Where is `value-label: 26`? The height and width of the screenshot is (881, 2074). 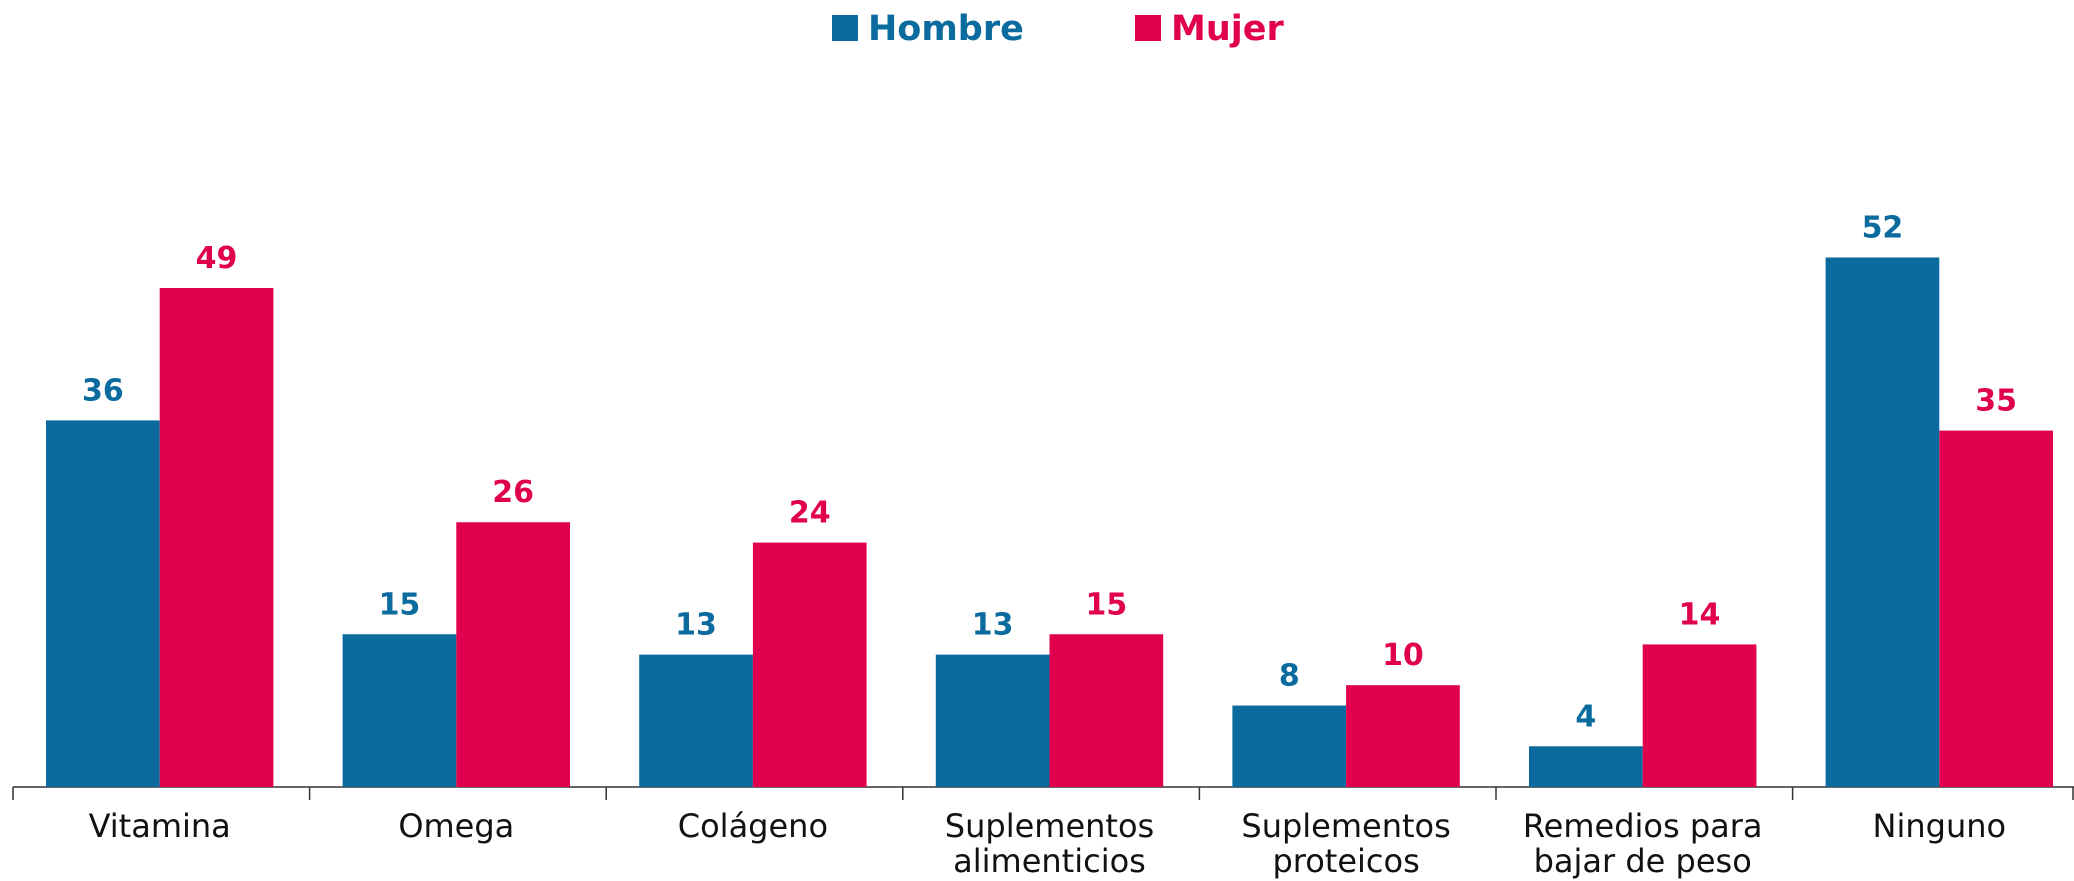
value-label: 26 is located at coordinates (513, 492).